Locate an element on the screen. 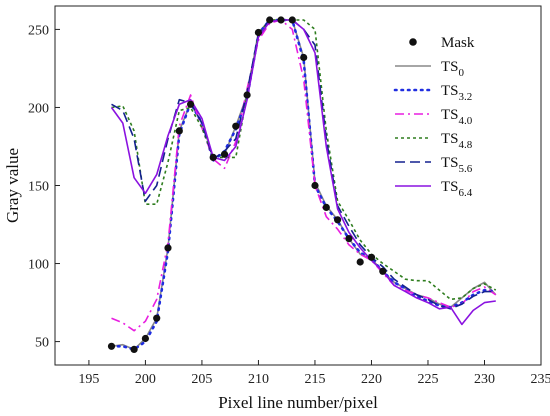 The height and width of the screenshot is (416, 550). y-axis-title: Gray value is located at coordinates (12, 185).